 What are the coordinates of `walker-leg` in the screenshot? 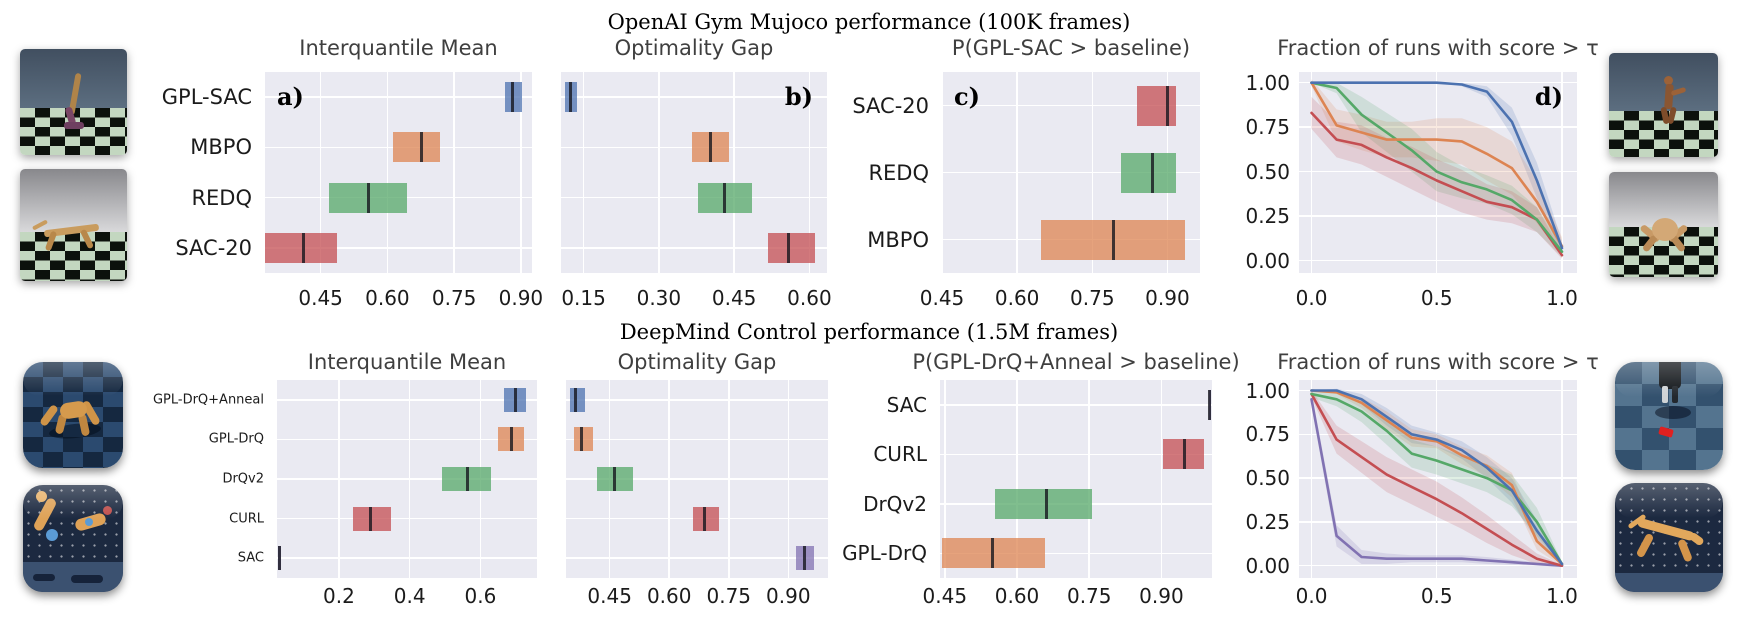 It's located at (1675, 394).